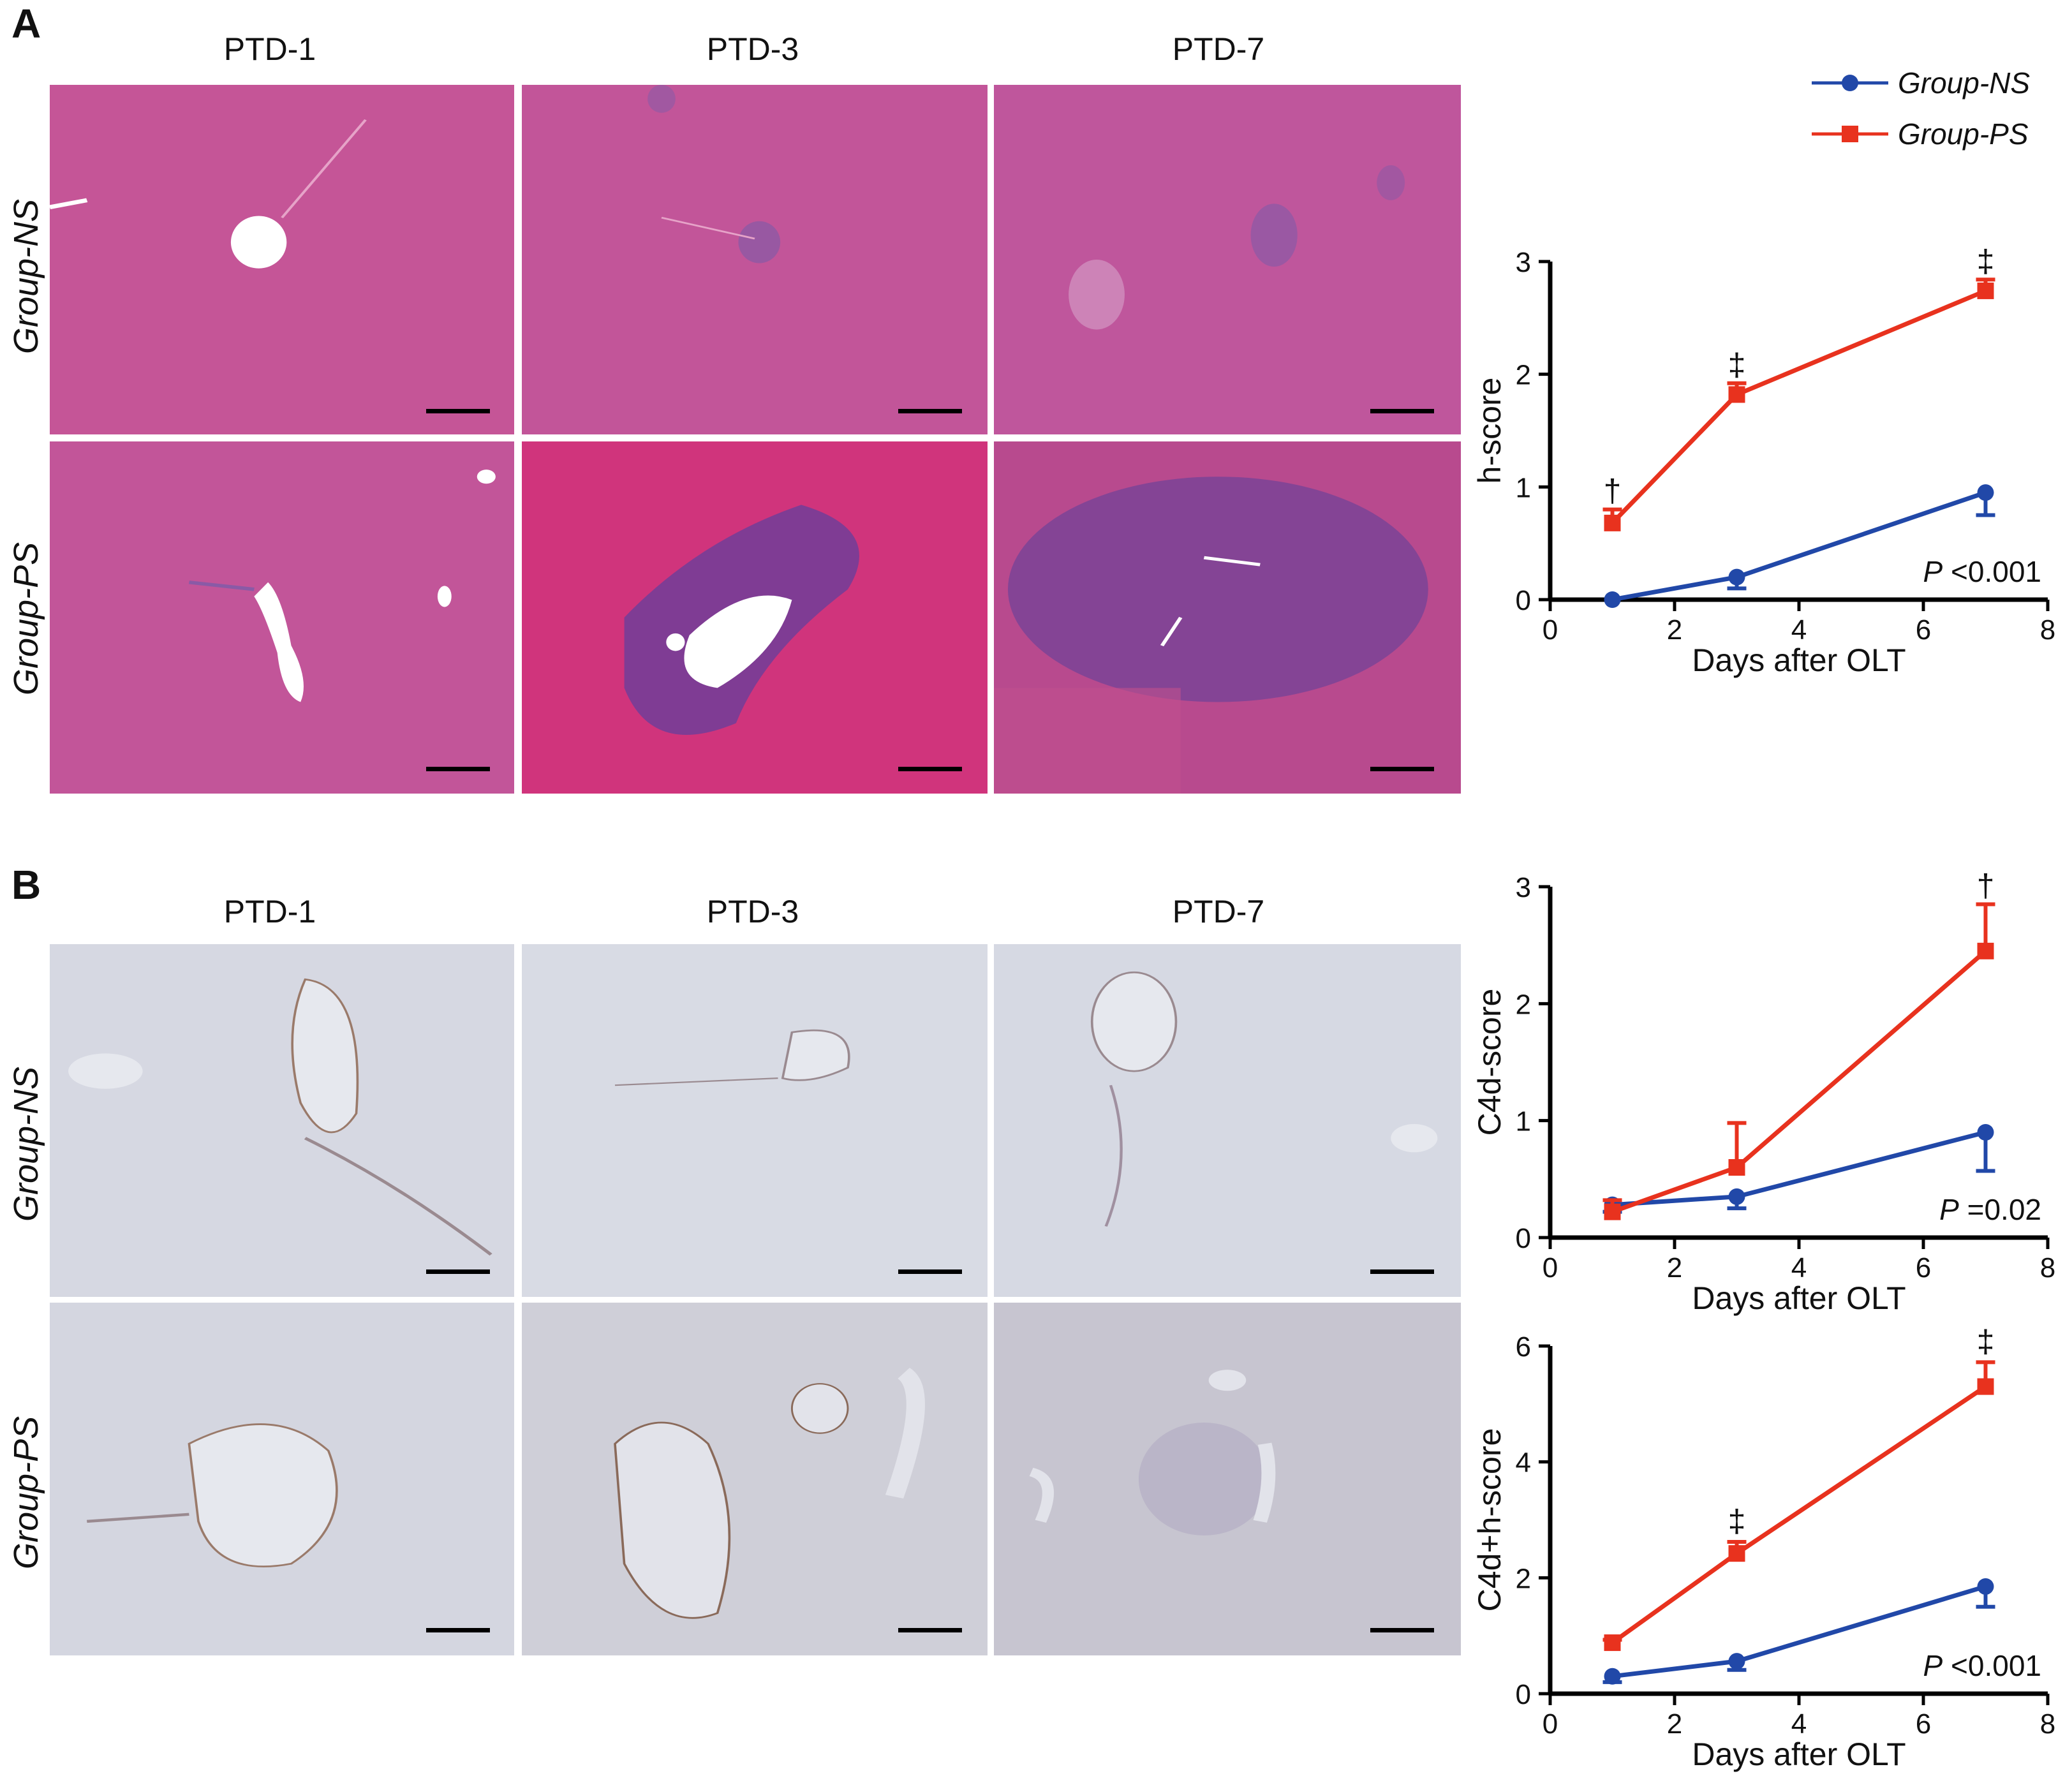 Image resolution: width=2072 pixels, height=1783 pixels. Describe the element at coordinates (1921, 109) in the screenshot. I see `chart-legend: Group-NS Group-PS` at that location.